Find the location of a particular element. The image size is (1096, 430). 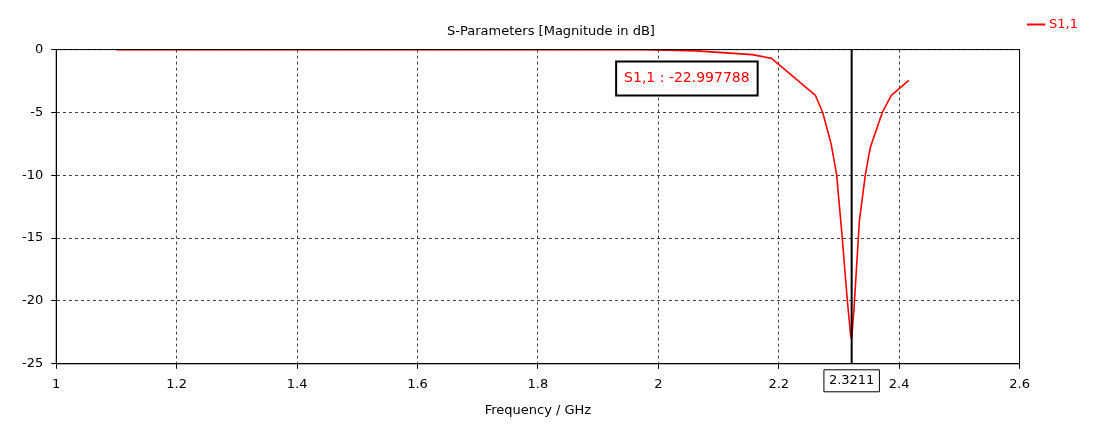

x-tick-label: 1.4 is located at coordinates (297, 383).